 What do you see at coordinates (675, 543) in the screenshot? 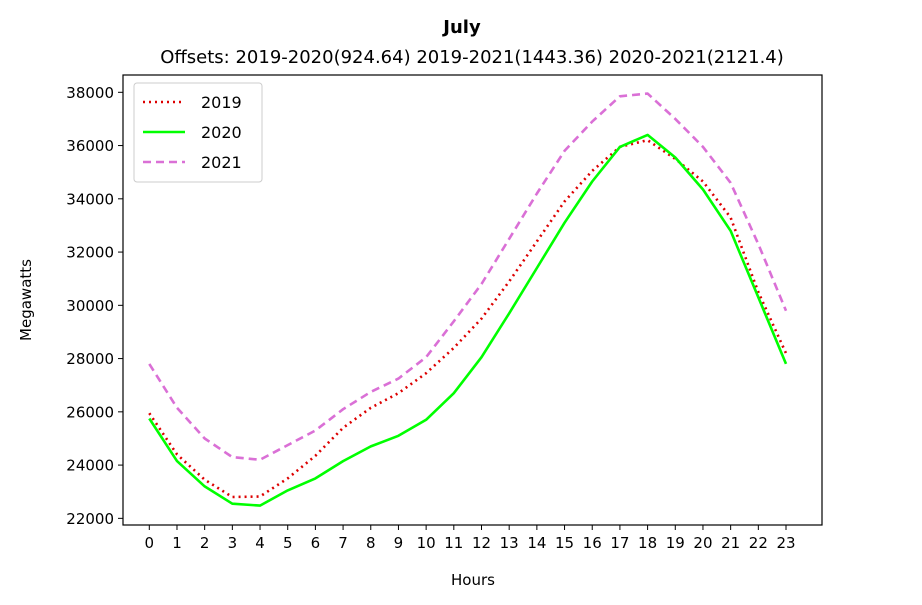
I see `x-tick-label: 19` at bounding box center [675, 543].